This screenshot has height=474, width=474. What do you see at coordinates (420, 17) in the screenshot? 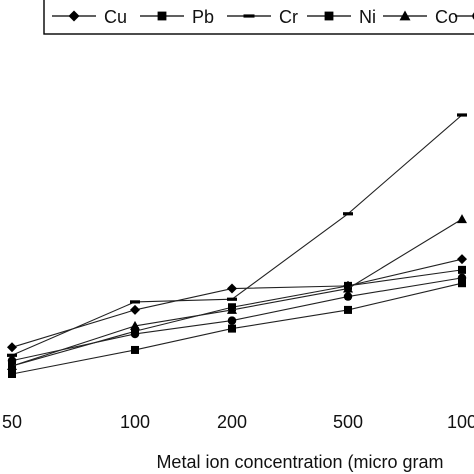
I see `legend-item-co: Co` at bounding box center [420, 17].